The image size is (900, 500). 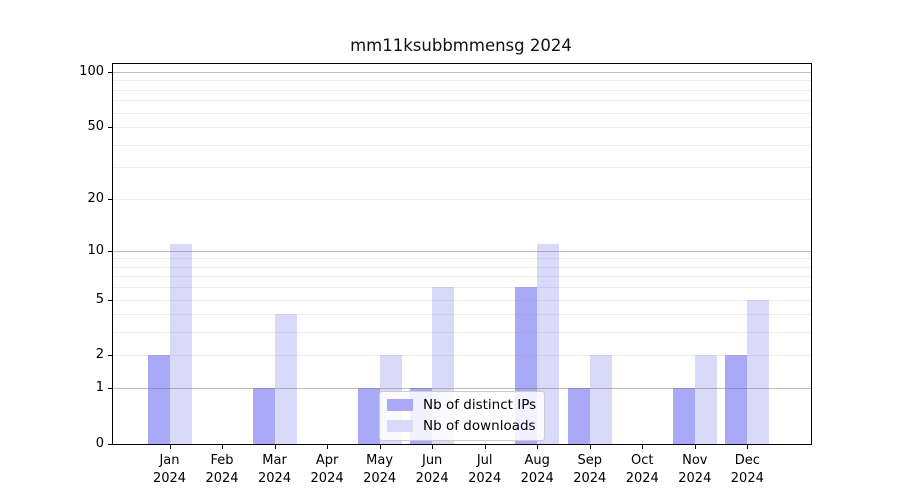 I want to click on legend-item-downloads: Nb of downloads, so click(x=461, y=426).